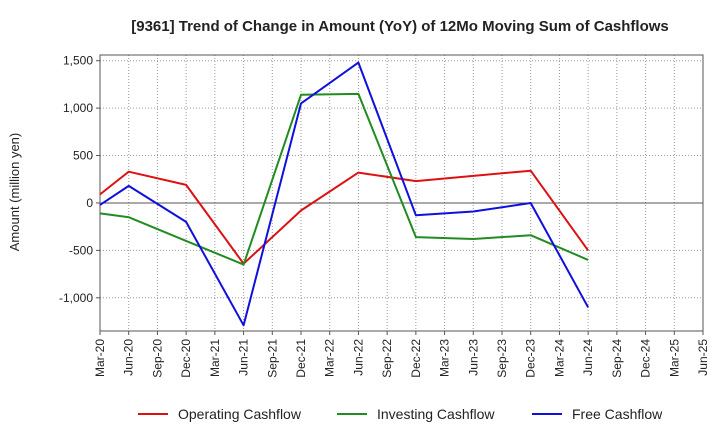  Describe the element at coordinates (358, 357) in the screenshot. I see `x-tick-label: Jun-22` at that location.